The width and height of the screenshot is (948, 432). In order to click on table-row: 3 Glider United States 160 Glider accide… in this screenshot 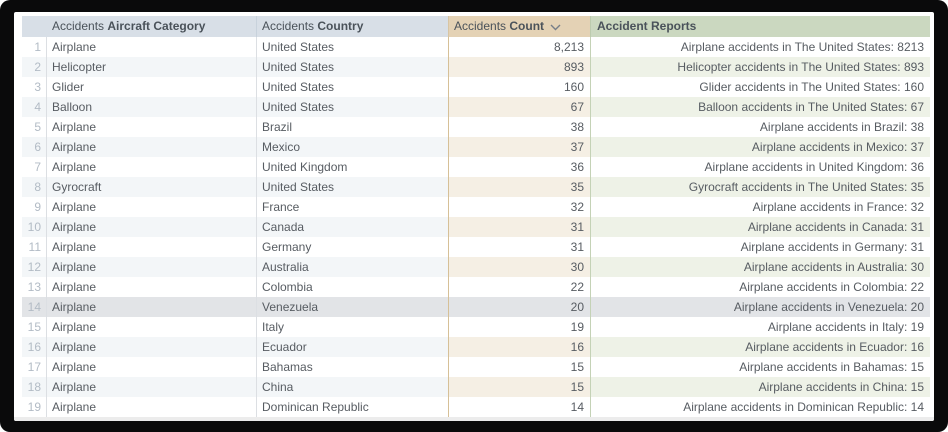, I will do `click(476, 87)`.